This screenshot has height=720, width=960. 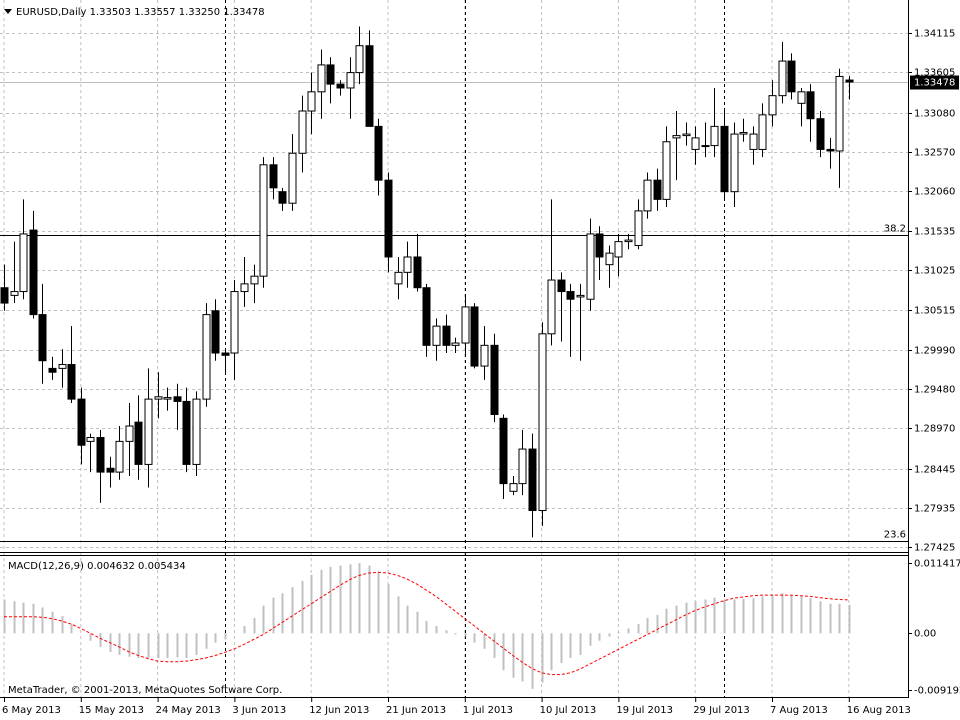 What do you see at coordinates (934, 548) in the screenshot?
I see `y-tick-label: 1.27425` at bounding box center [934, 548].